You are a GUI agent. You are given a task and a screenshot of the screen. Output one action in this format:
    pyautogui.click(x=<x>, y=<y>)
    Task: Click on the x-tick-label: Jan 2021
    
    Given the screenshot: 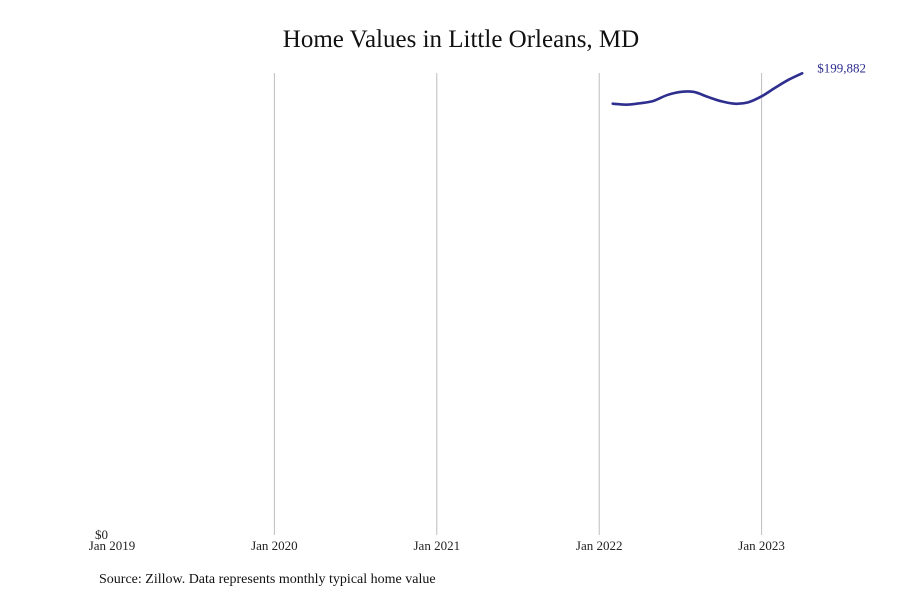 What is the action you would take?
    pyautogui.click(x=437, y=545)
    